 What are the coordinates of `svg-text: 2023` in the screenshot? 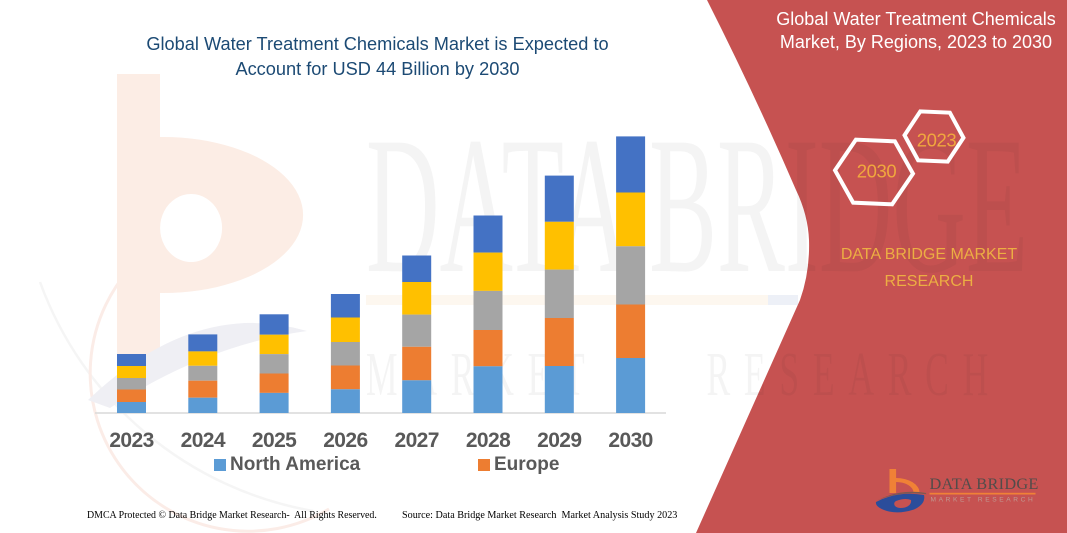 It's located at (937, 140).